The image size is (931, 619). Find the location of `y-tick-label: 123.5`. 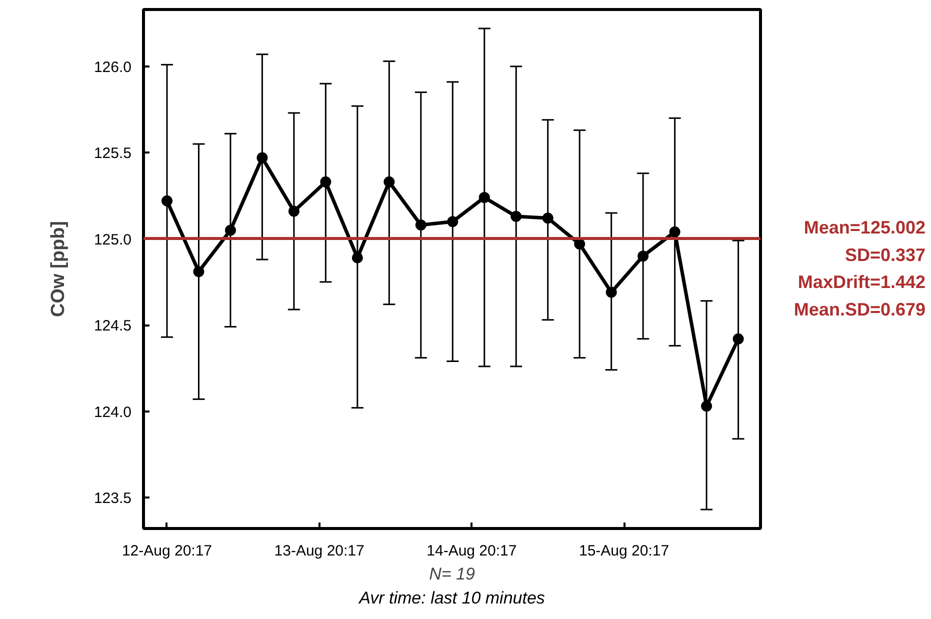

y-tick-label: 123.5 is located at coordinates (113, 498).